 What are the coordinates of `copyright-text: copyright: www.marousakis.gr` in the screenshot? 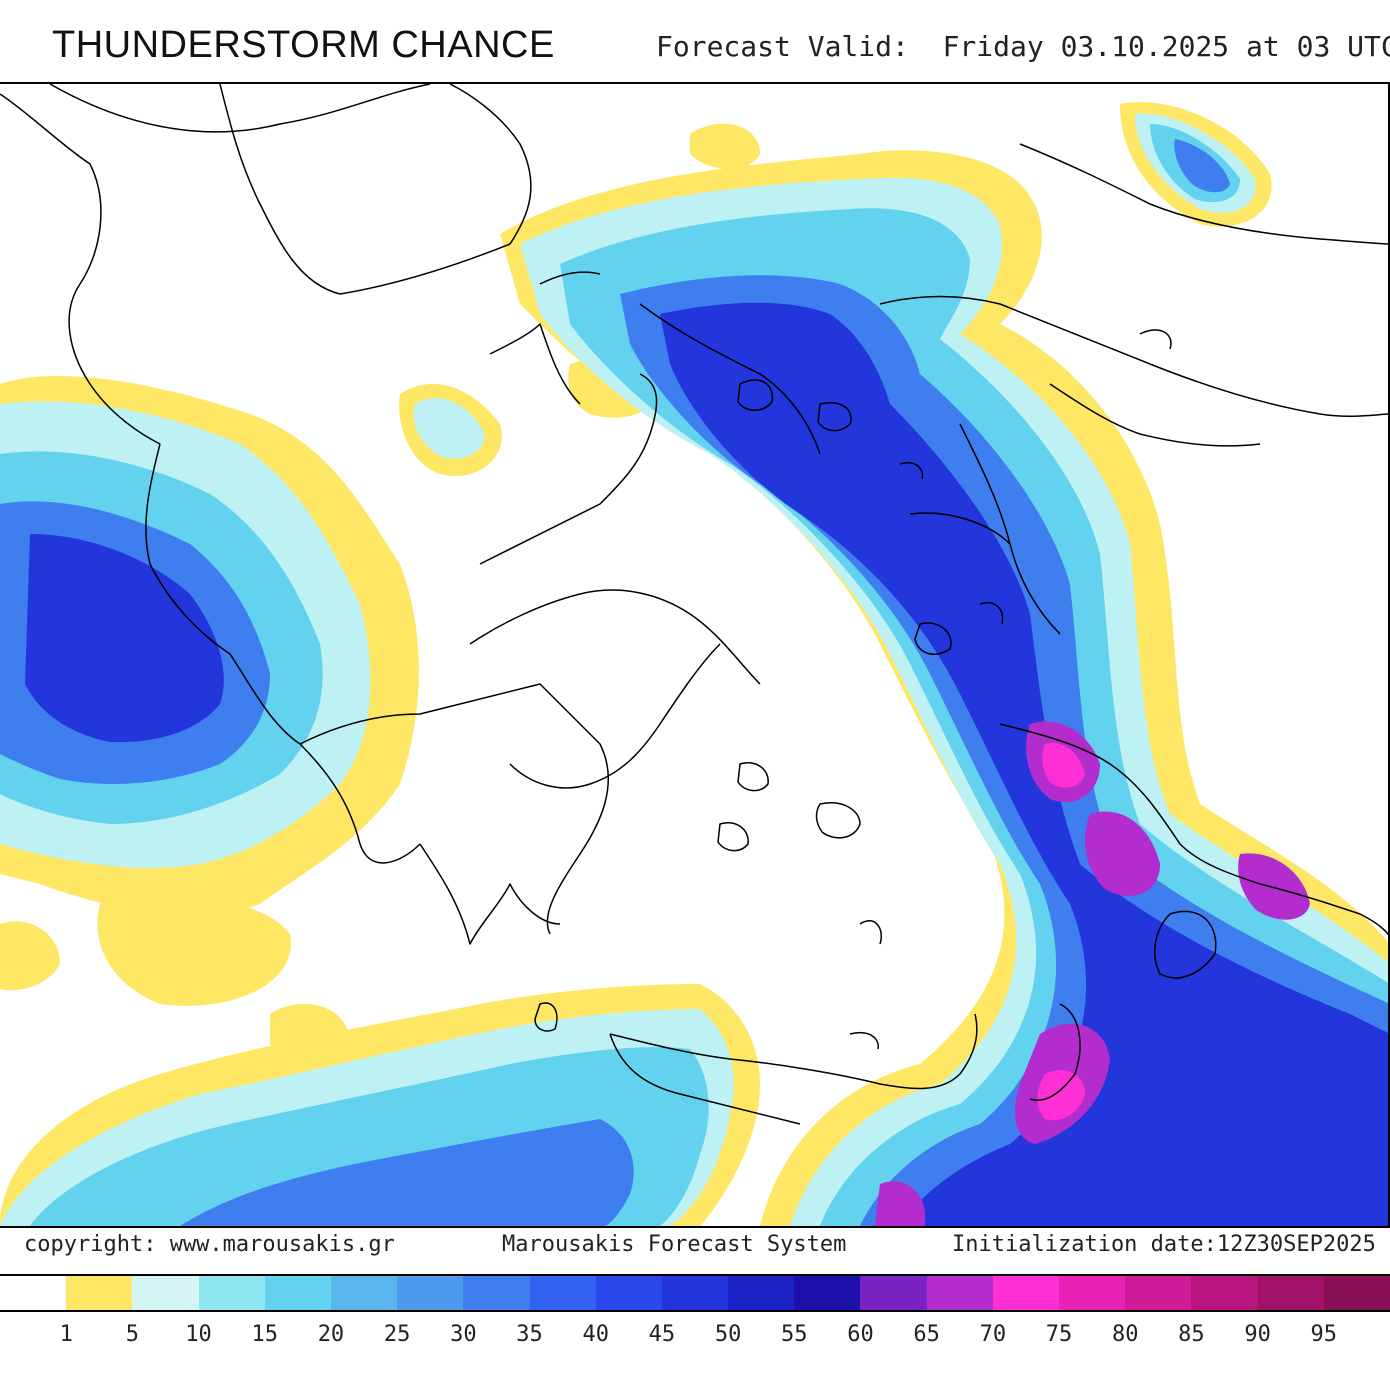 It's located at (209, 1244).